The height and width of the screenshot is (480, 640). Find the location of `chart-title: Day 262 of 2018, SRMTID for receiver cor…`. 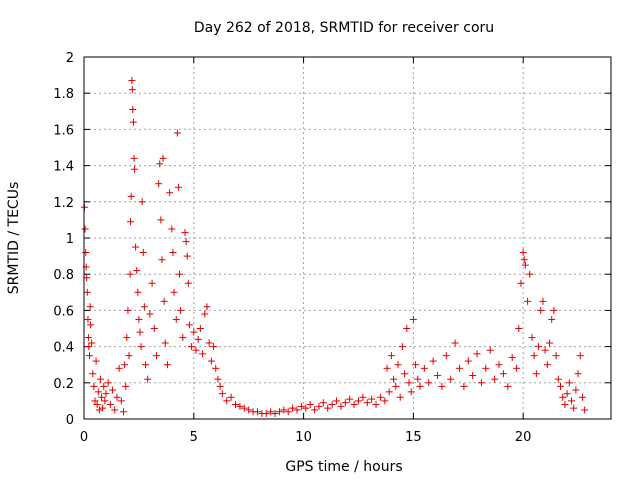

chart-title: Day 262 of 2018, SRMTID for receiver cor… is located at coordinates (344, 28).